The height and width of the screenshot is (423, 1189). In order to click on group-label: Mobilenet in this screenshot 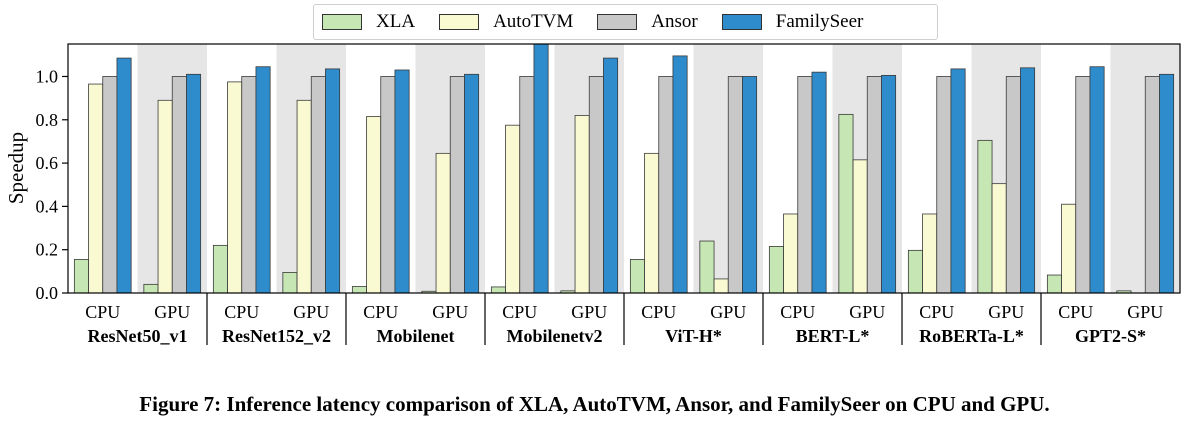, I will do `click(416, 336)`.